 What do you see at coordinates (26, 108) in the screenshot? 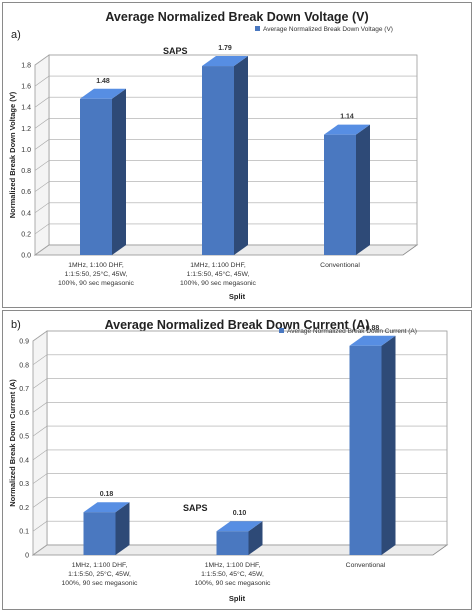
I see `y-tick-label: 1.4` at bounding box center [26, 108].